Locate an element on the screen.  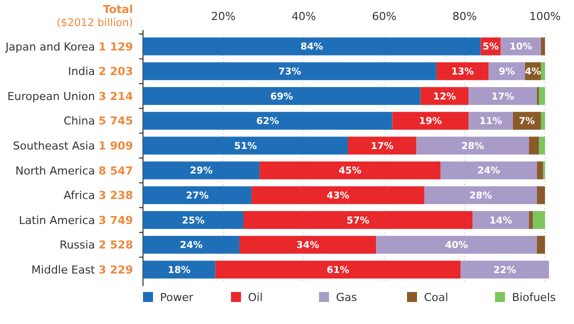
data-label: 14% is located at coordinates (501, 220).